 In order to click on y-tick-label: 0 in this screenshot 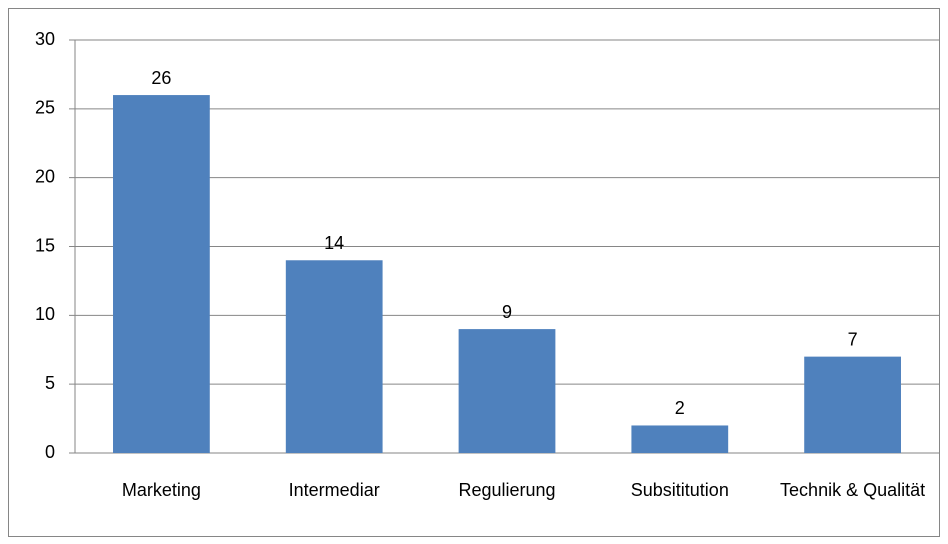, I will do `click(50, 452)`.